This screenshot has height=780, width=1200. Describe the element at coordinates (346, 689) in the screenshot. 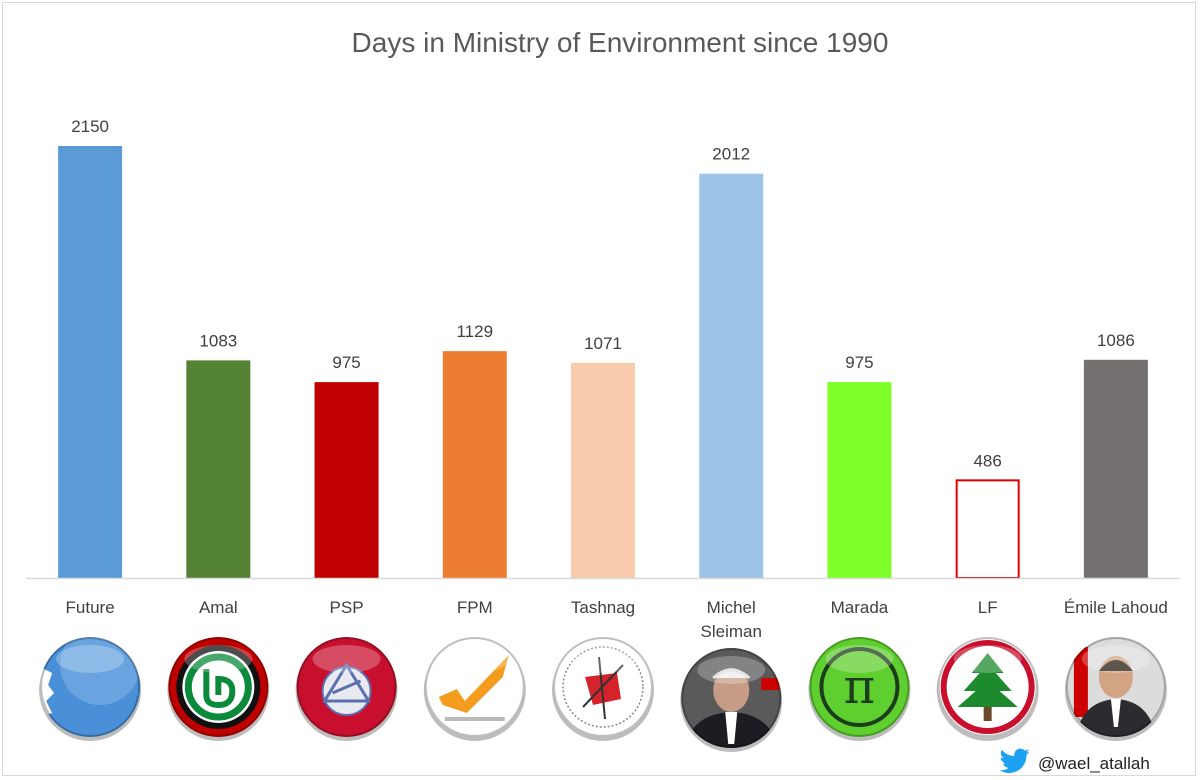

I see `psp-logo-icon` at that location.